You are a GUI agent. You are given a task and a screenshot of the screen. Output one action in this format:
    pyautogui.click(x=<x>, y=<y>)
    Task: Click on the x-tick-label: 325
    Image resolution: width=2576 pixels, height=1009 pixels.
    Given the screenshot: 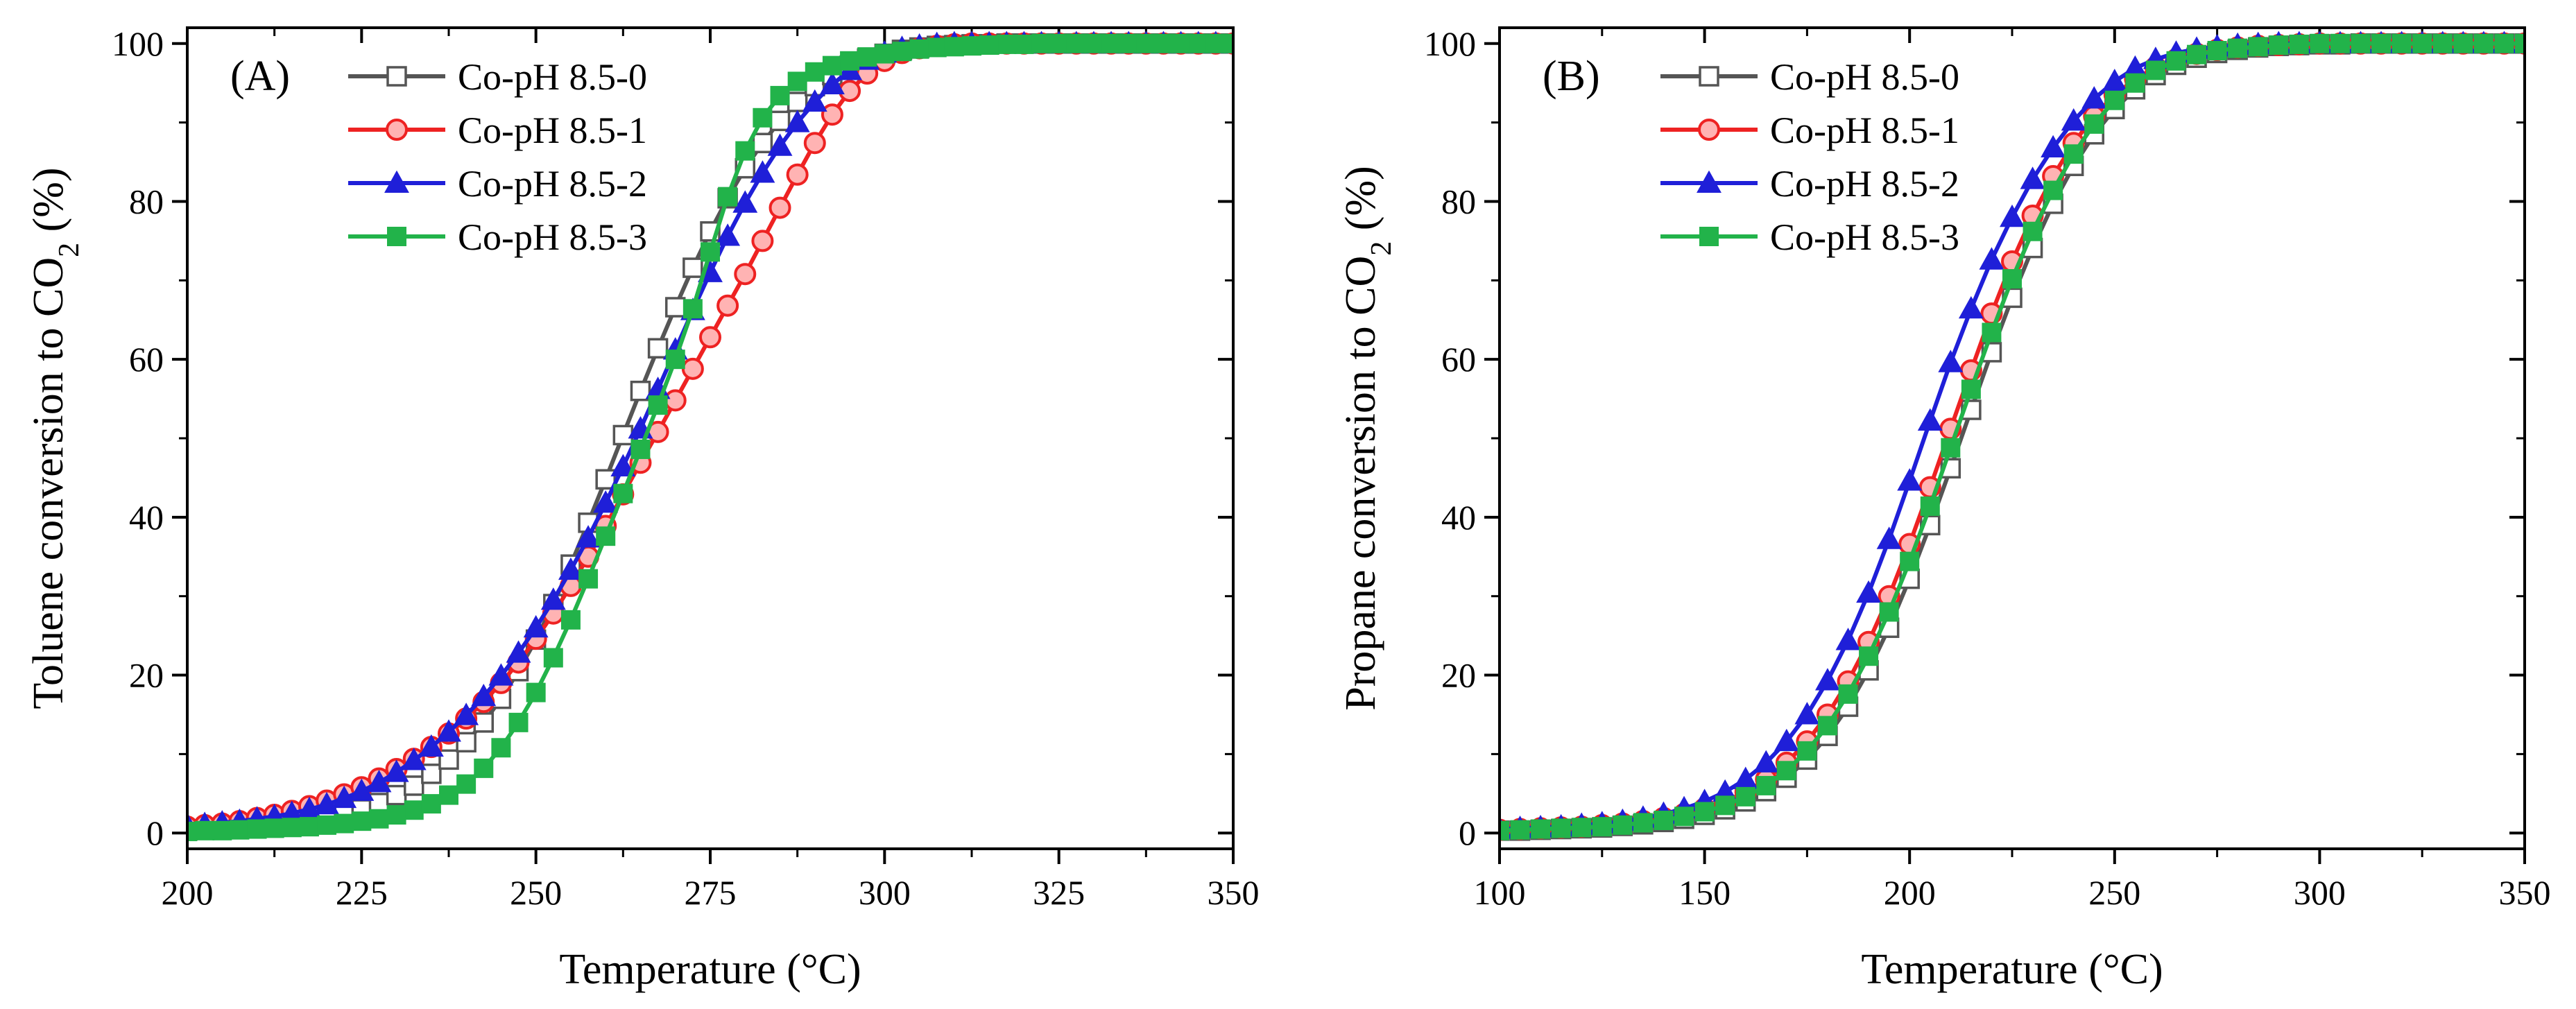 What is the action you would take?
    pyautogui.click(x=1059, y=892)
    